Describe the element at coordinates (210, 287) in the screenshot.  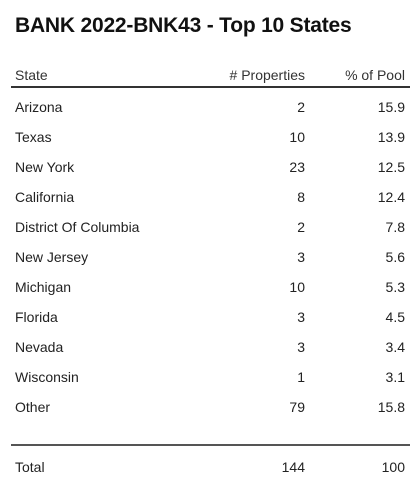
I see `table-row: Michigan 10 5.3` at that location.